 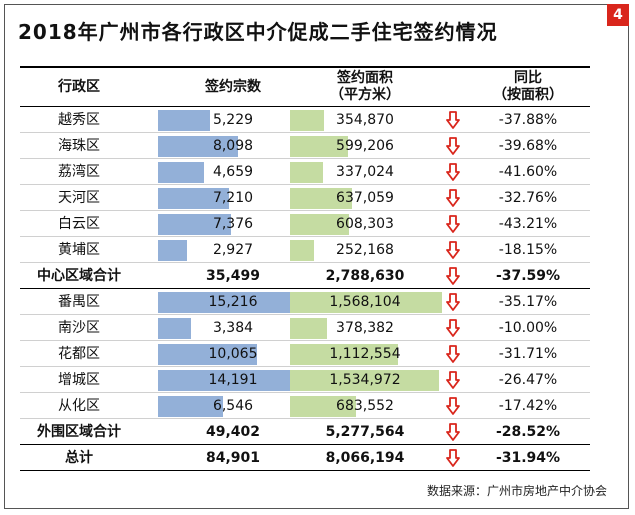 What do you see at coordinates (528, 146) in the screenshot?
I see `yoy-value: -39.68%` at bounding box center [528, 146].